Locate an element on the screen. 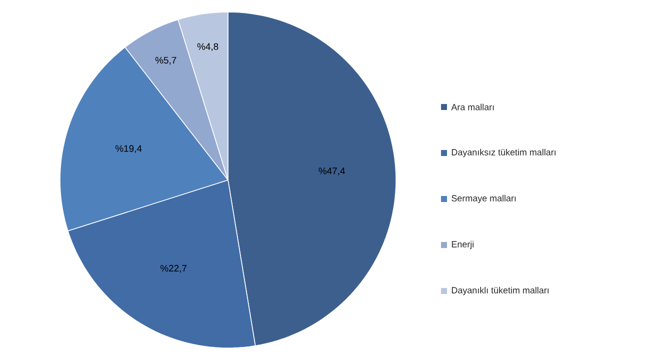 The image size is (650, 360). legend-label: Ara malları is located at coordinates (472, 107).